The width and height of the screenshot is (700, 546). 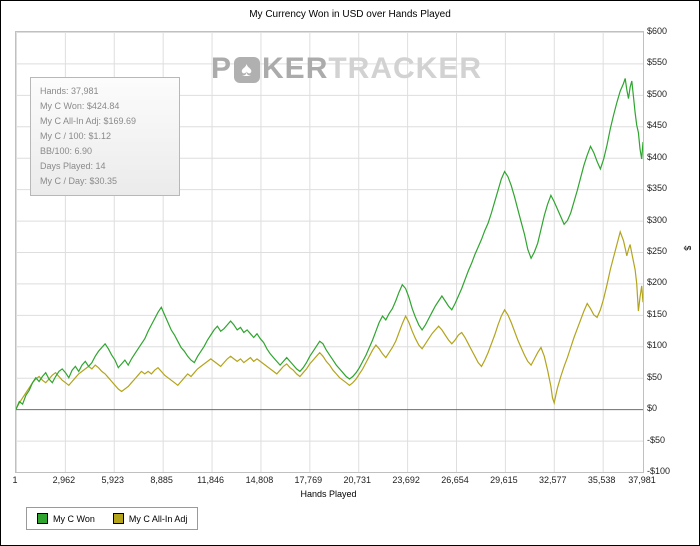 What do you see at coordinates (656, 439) in the screenshot?
I see `y-tick-label: -$50` at bounding box center [656, 439].